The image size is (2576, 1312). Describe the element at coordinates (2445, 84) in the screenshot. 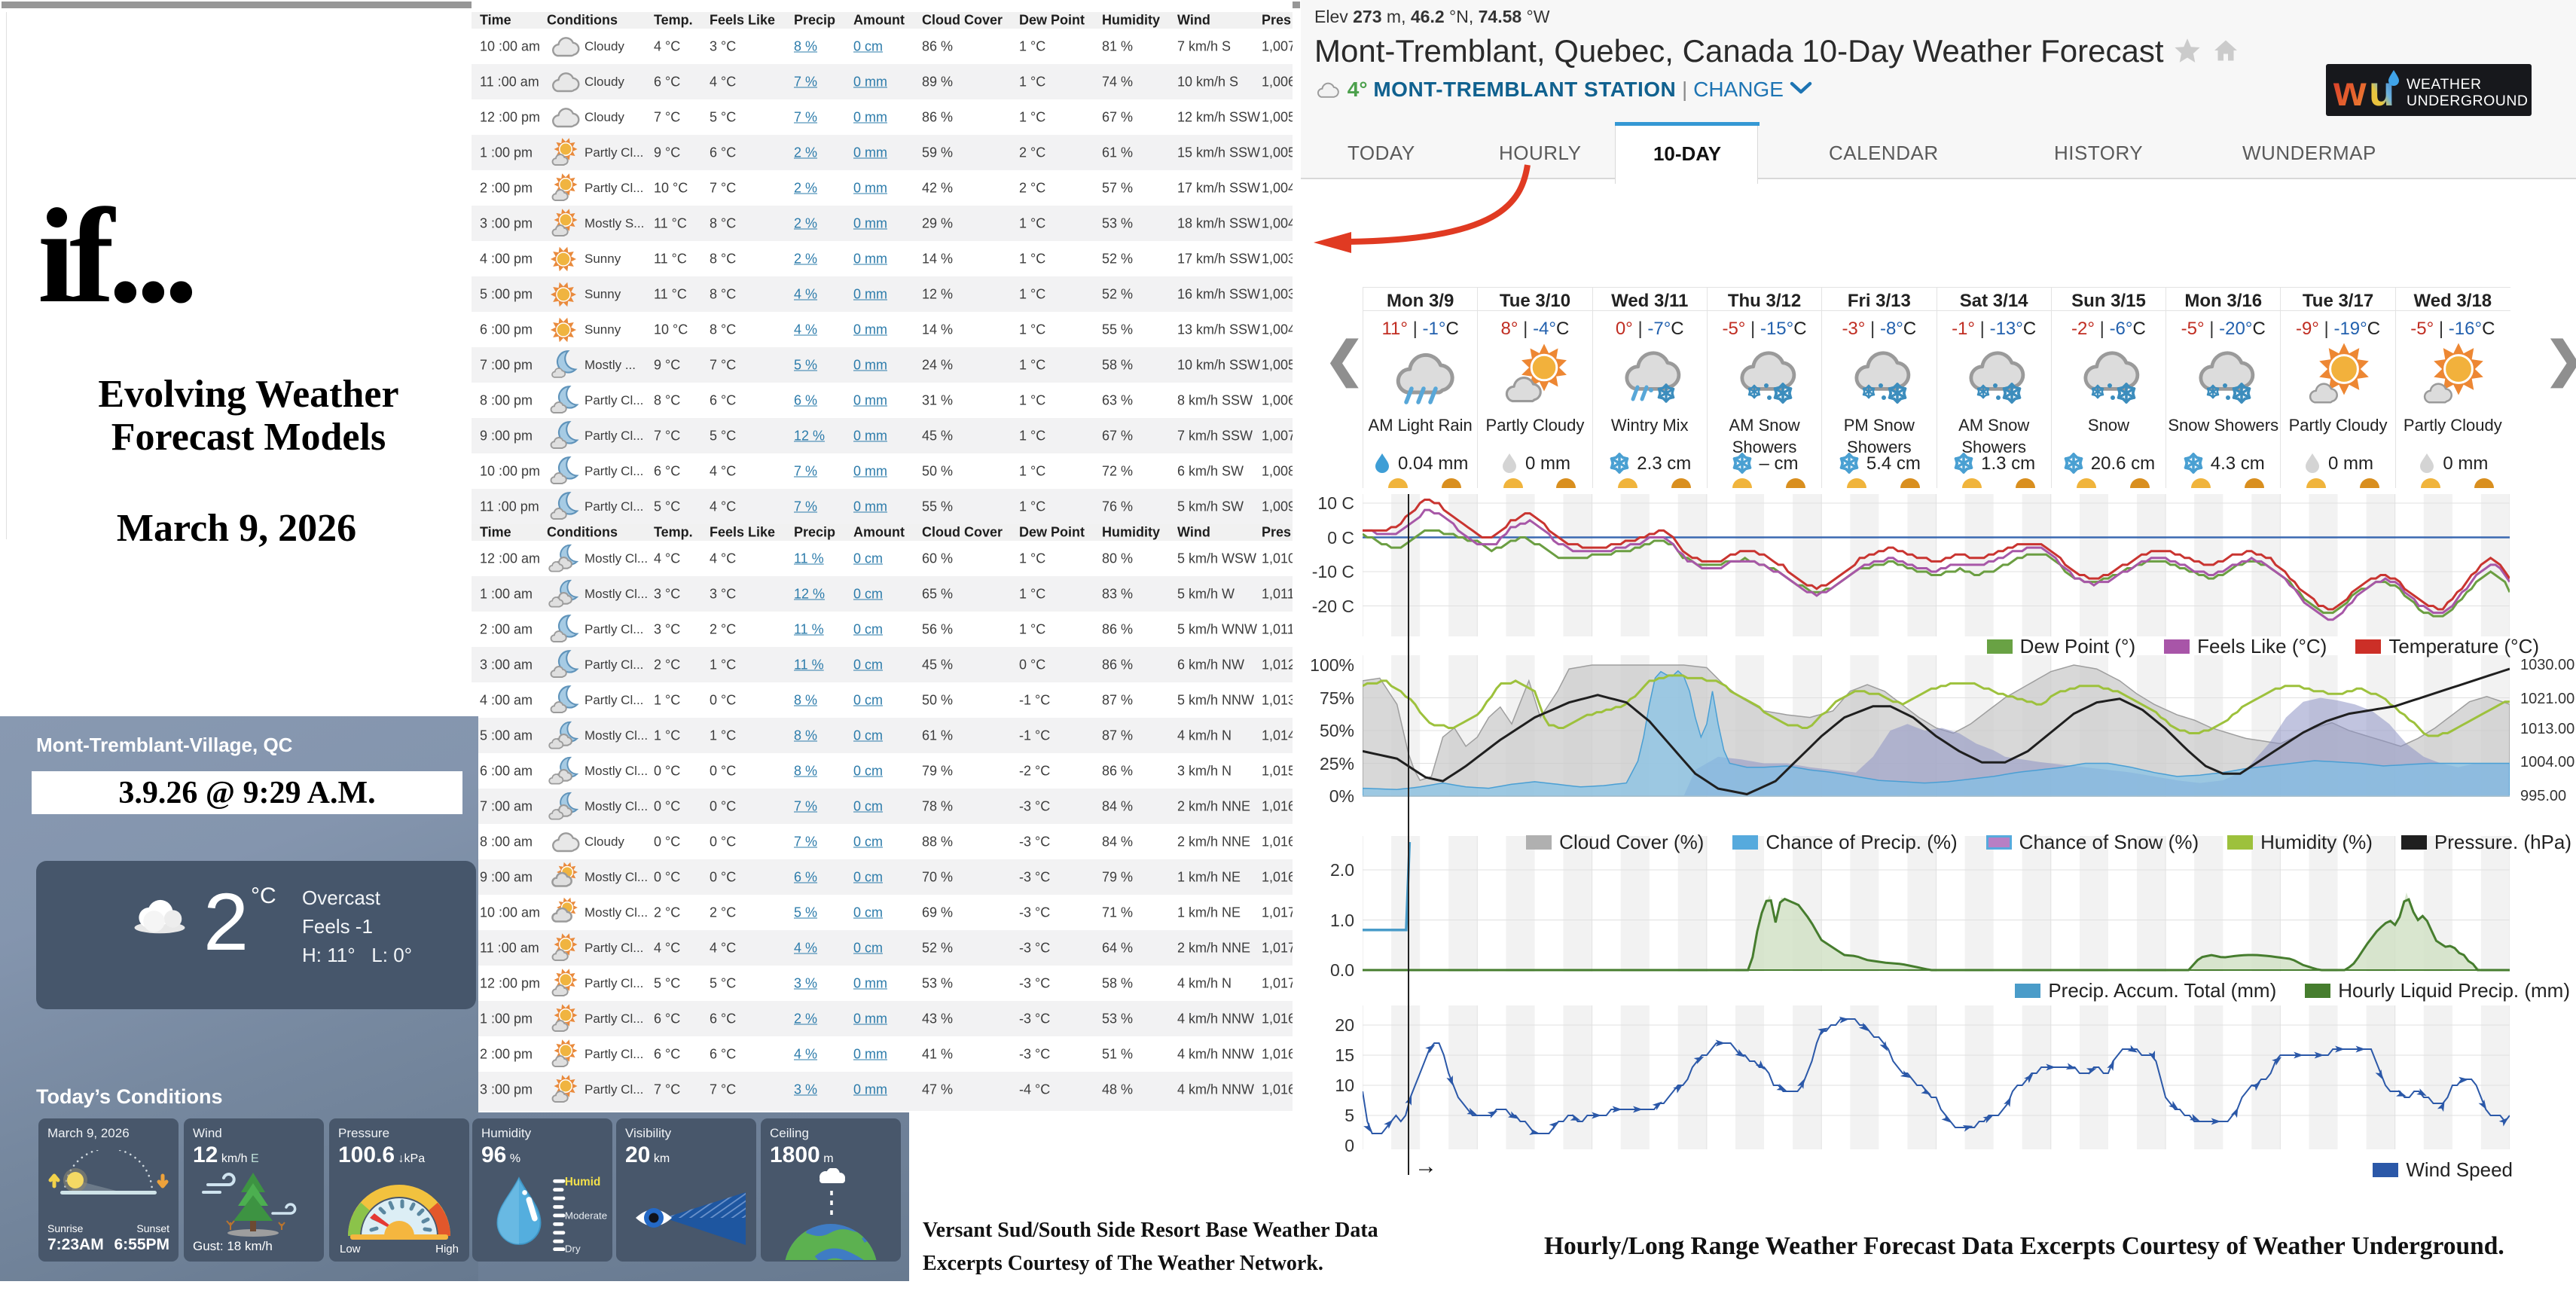

I see `svg-text: WEATHER` at that location.